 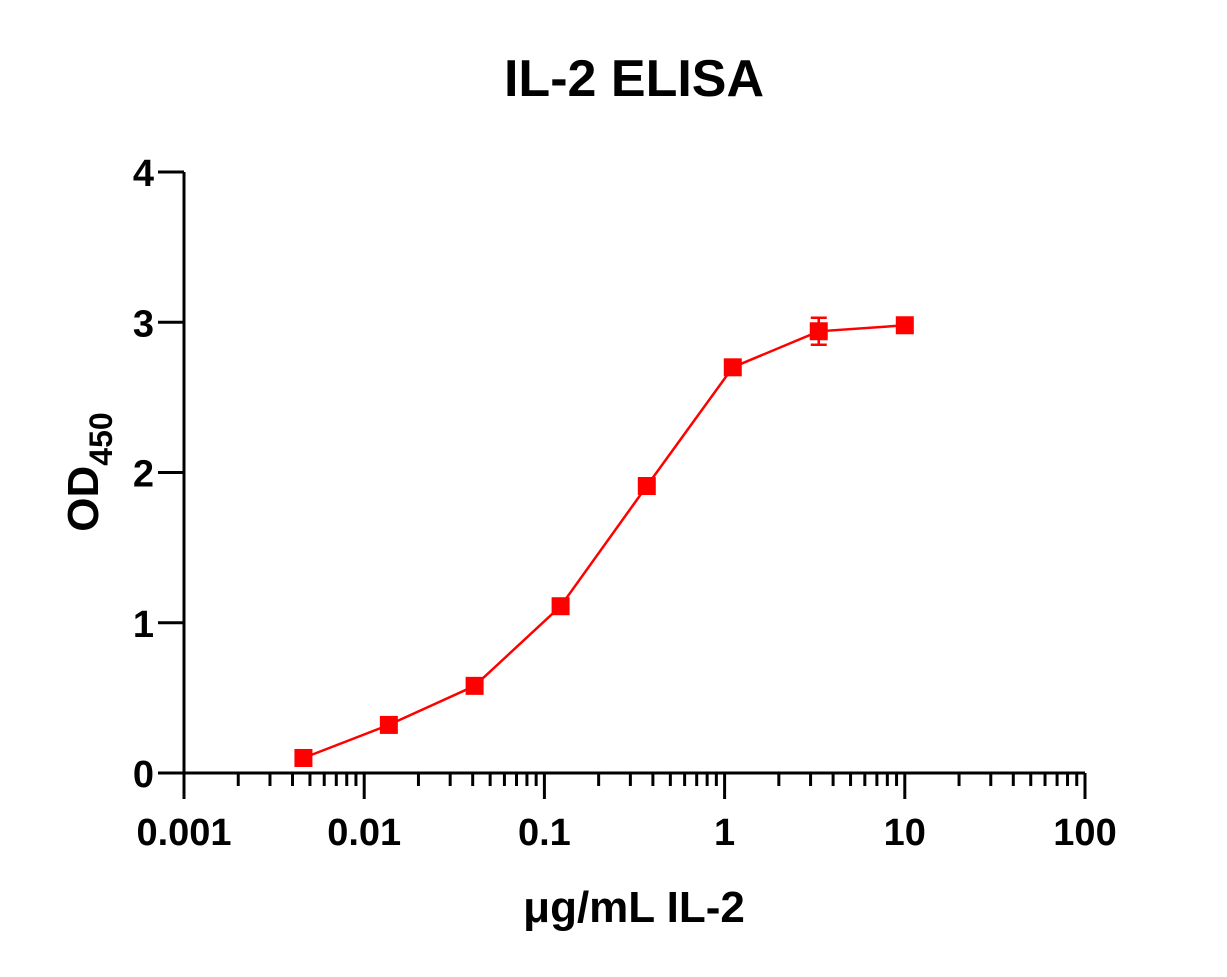 What do you see at coordinates (101, 438) in the screenshot?
I see `y-axis-label-sub: 450` at bounding box center [101, 438].